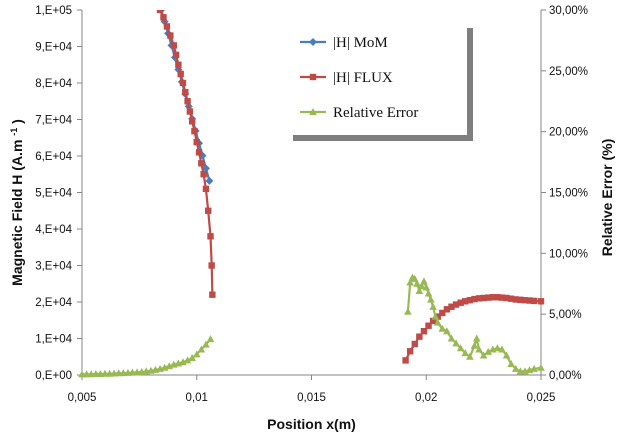  I want to click on y-tick-label: 9,E+04, so click(53, 48).